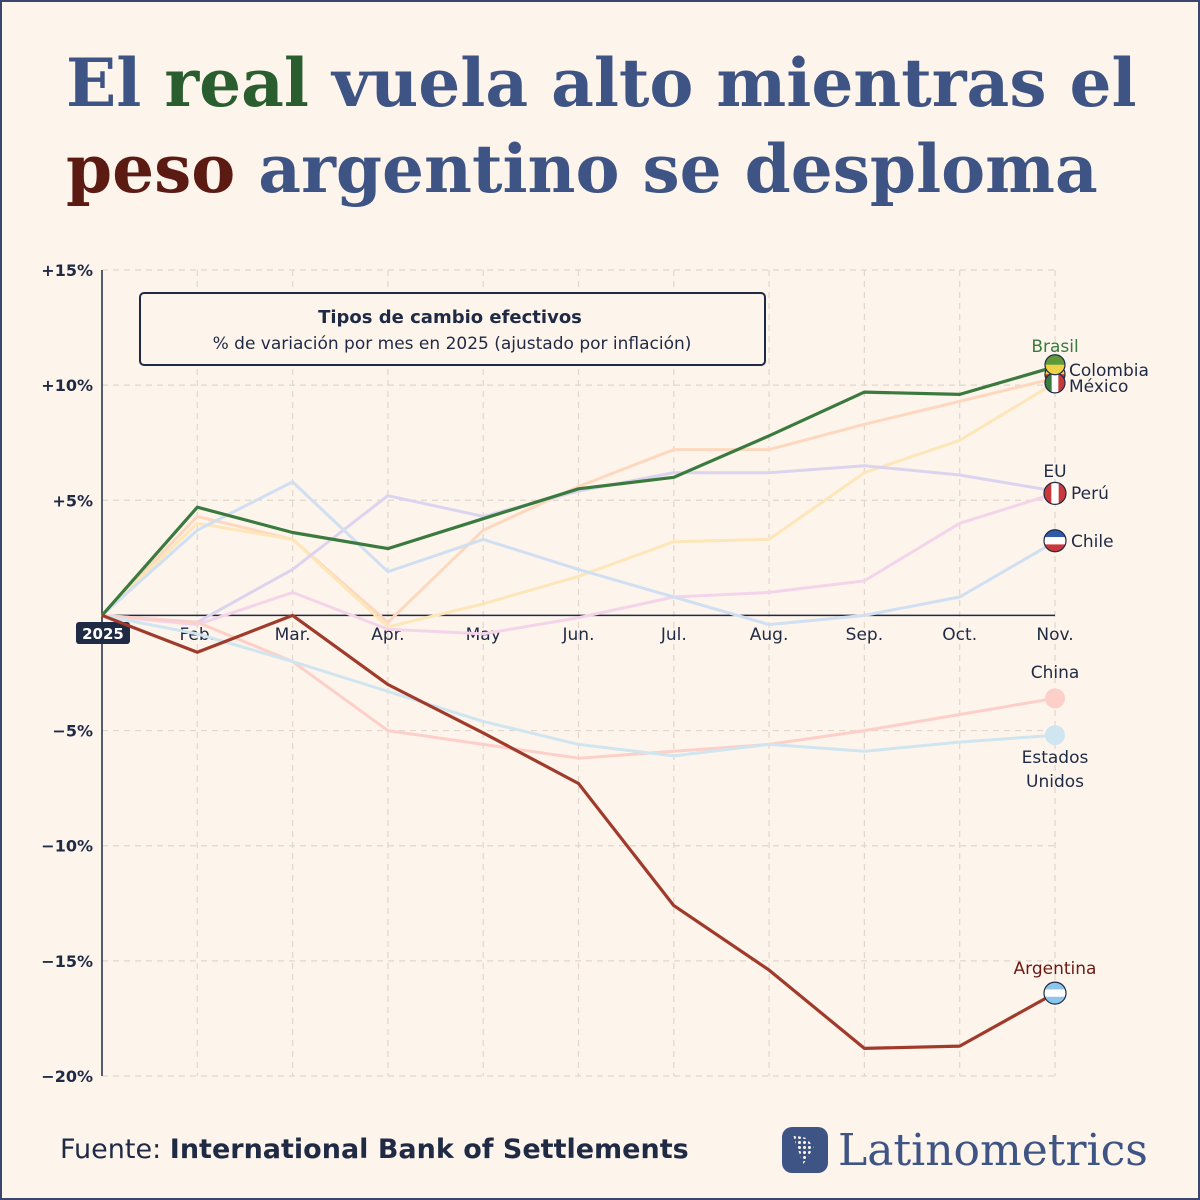 The height and width of the screenshot is (1200, 1200). Describe the element at coordinates (1054, 347) in the screenshot. I see `series-label-brasil: Brasil` at that location.